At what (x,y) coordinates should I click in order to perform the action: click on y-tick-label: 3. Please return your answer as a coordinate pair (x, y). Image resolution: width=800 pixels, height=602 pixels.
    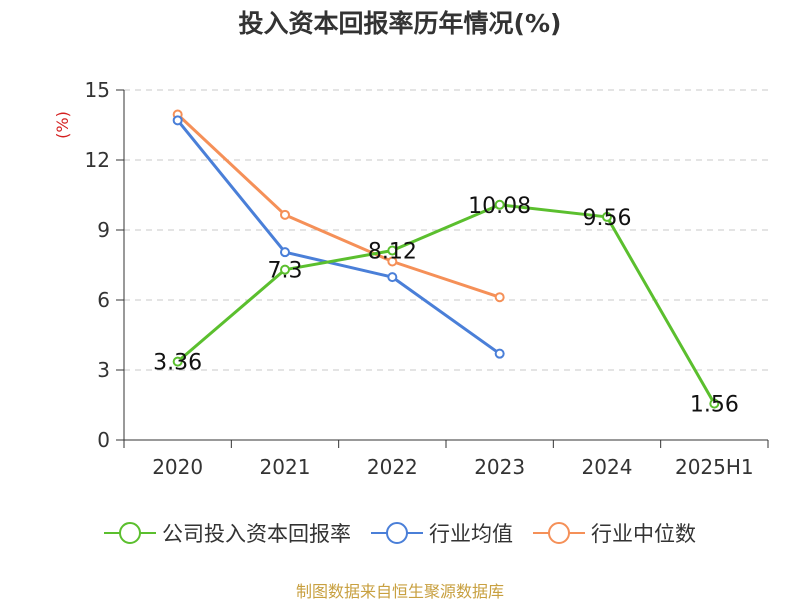
    Looking at the image, I should click on (103, 370).